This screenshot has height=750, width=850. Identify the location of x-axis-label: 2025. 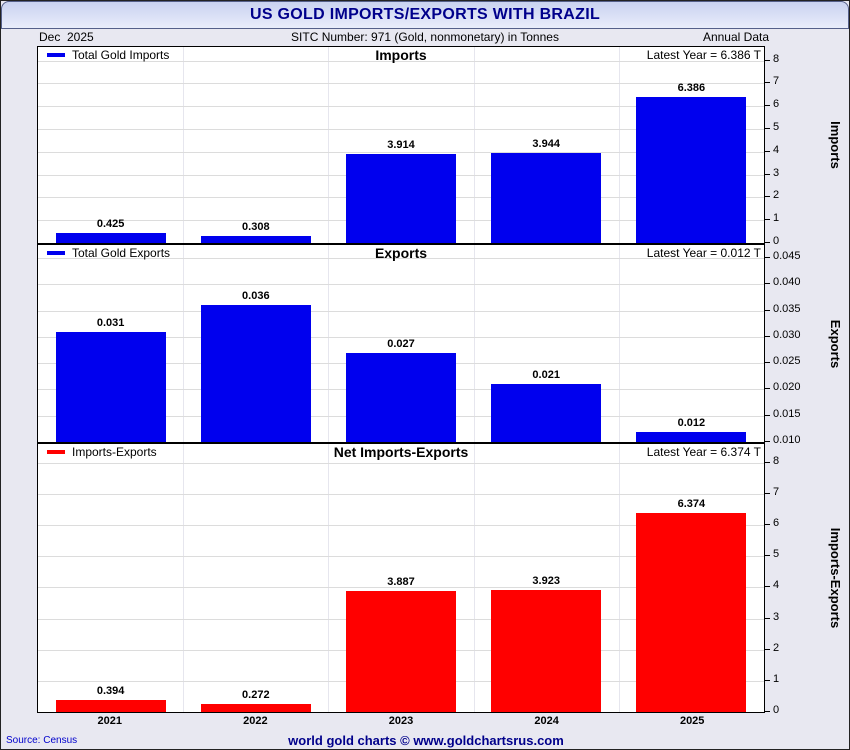
(692, 721).